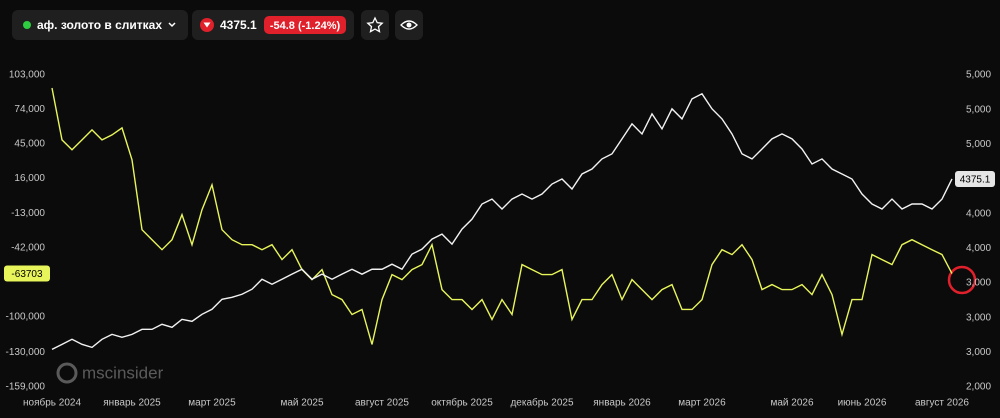  I want to click on x-tick-label: май 2025, so click(301, 403).